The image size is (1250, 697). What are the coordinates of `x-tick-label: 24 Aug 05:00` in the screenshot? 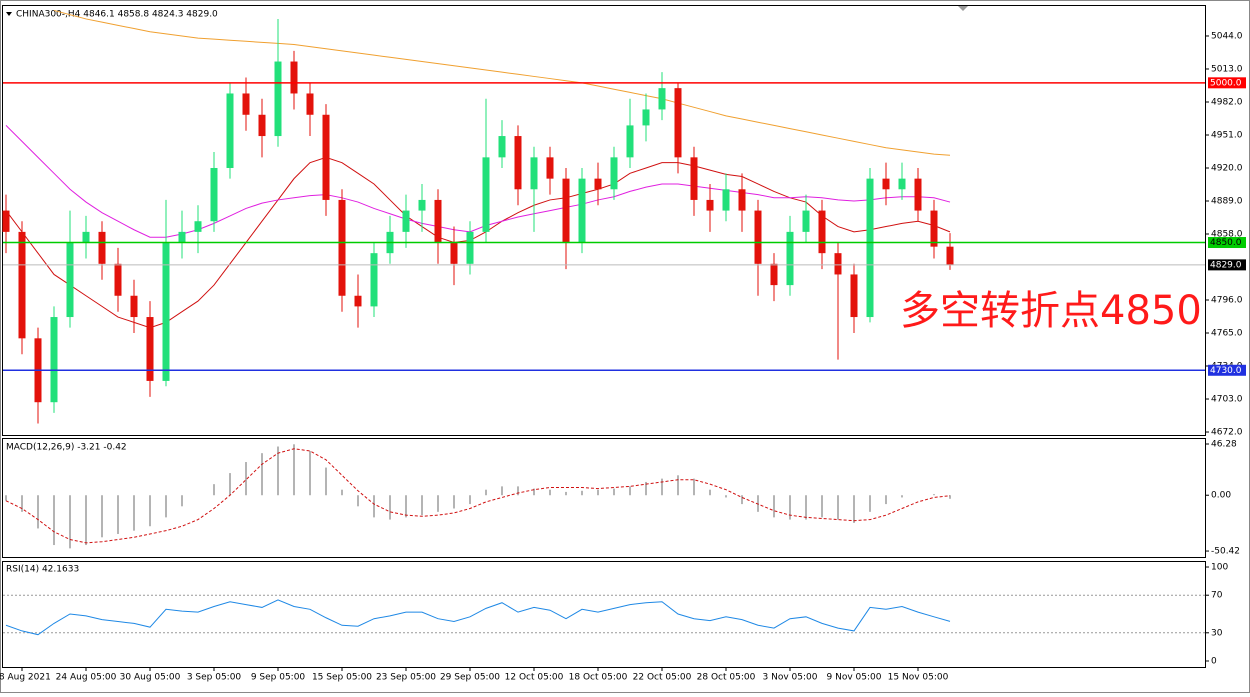 It's located at (86, 678).